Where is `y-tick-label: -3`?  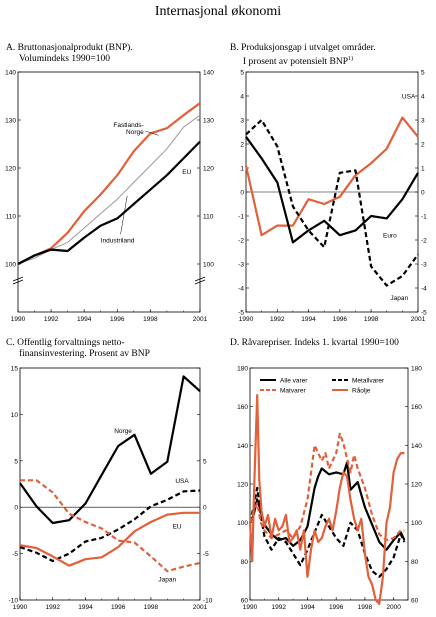
y-tick-label: -3 is located at coordinates (241, 265).